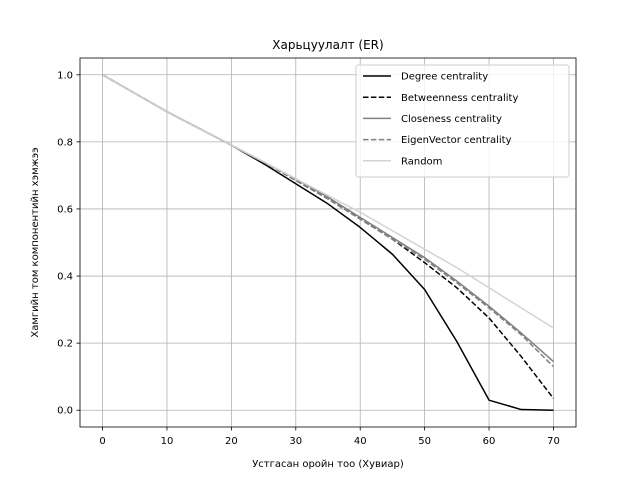  Describe the element at coordinates (167, 441) in the screenshot. I see `x-tick-label: 10` at that location.